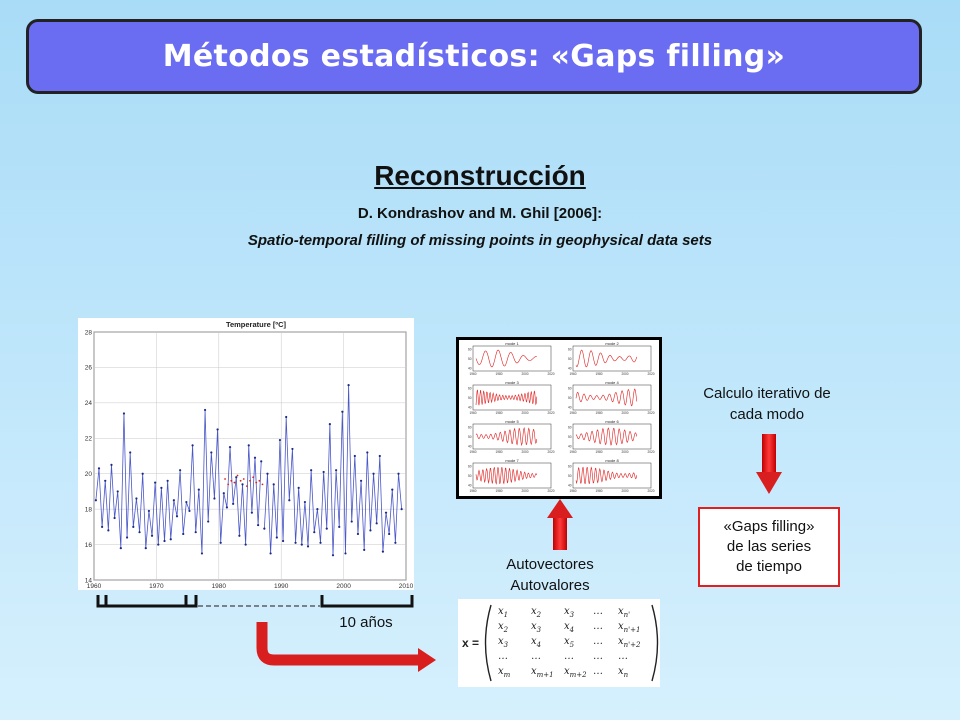 This screenshot has width=960, height=720. Describe the element at coordinates (550, 564) in the screenshot. I see `eigenvectors-label: Autovectores` at that location.